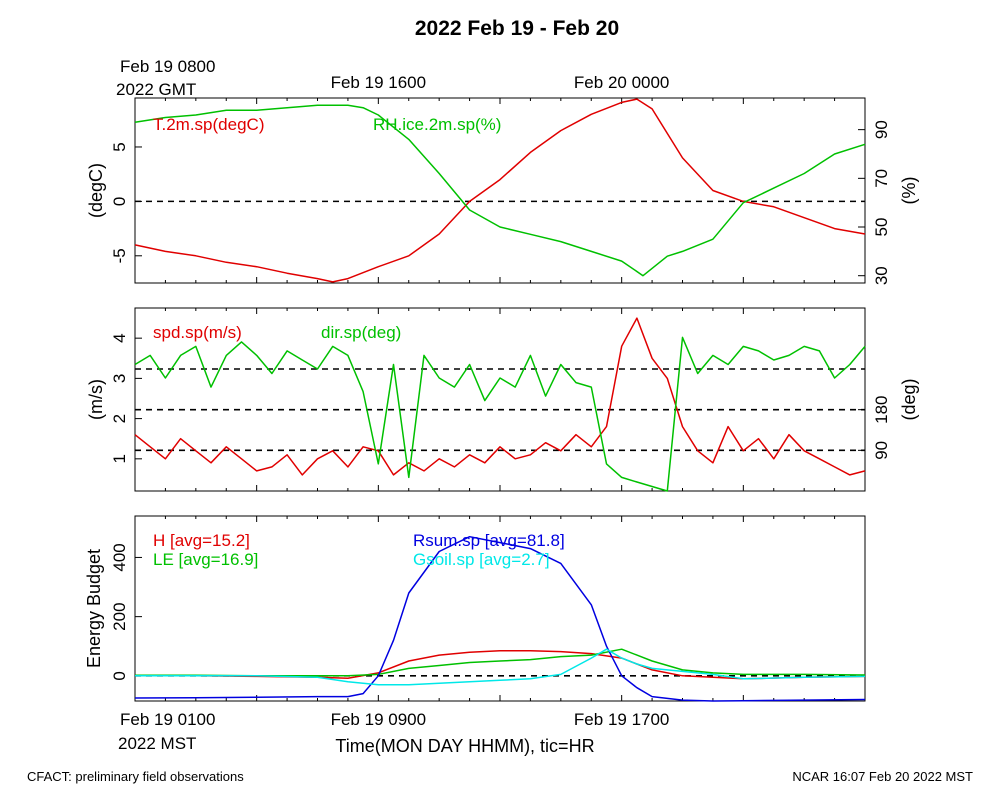 Image resolution: width=1000 pixels, height=800 pixels. I want to click on y-tick-label-right: 70, so click(881, 178).